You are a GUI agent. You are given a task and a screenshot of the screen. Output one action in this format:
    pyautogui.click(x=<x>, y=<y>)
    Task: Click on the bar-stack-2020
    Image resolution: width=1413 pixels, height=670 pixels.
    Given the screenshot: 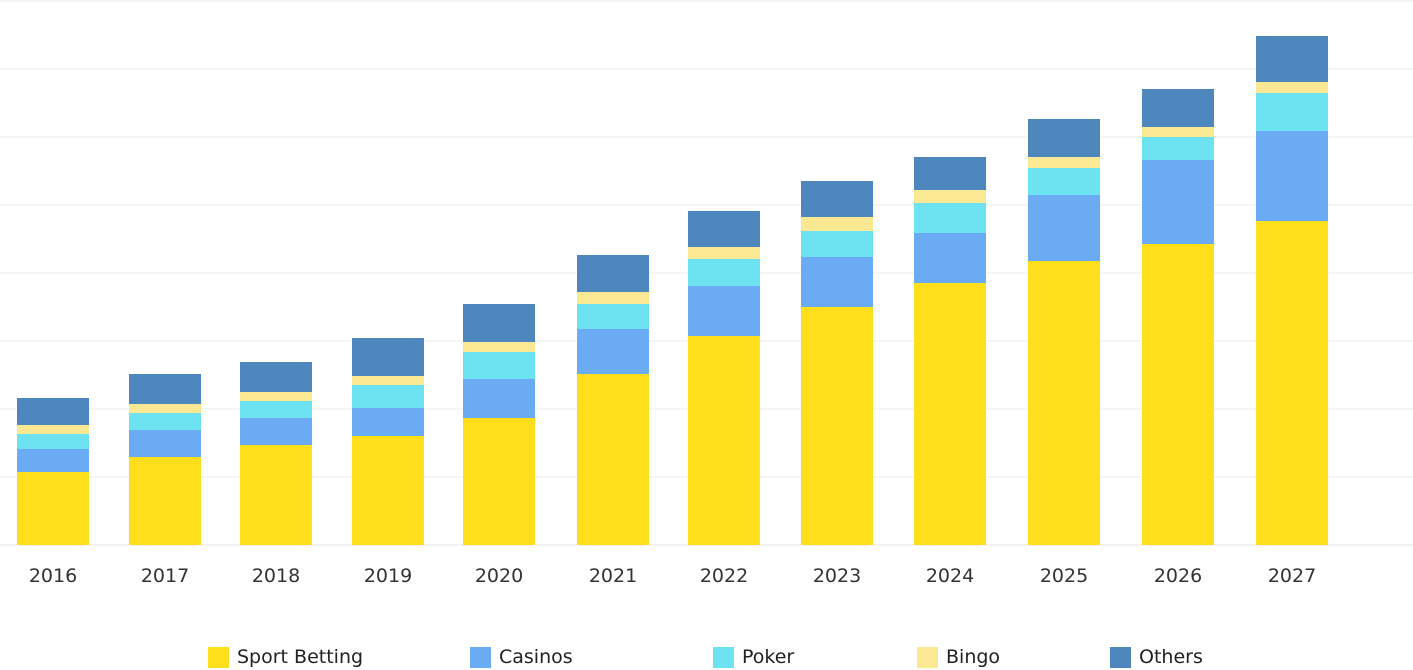 What is the action you would take?
    pyautogui.click(x=499, y=424)
    